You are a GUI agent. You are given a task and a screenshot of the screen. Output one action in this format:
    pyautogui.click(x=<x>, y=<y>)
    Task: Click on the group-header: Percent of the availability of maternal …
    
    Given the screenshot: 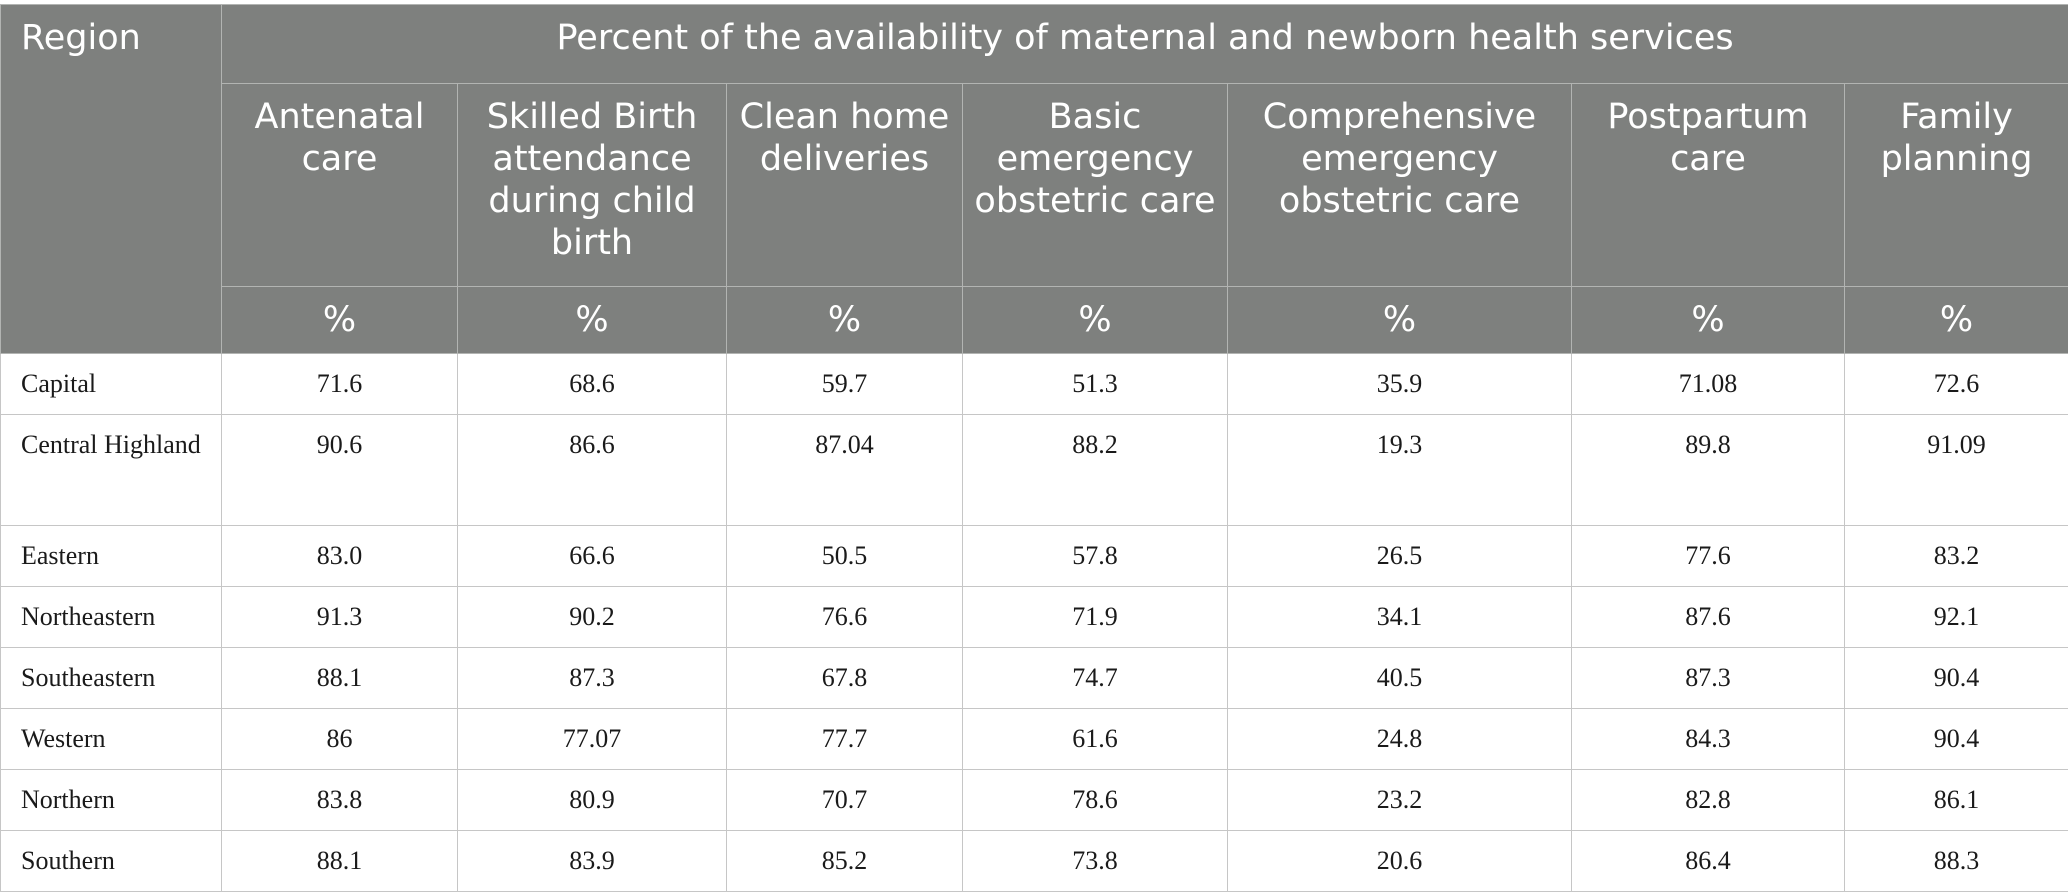 What is the action you would take?
    pyautogui.click(x=1144, y=44)
    